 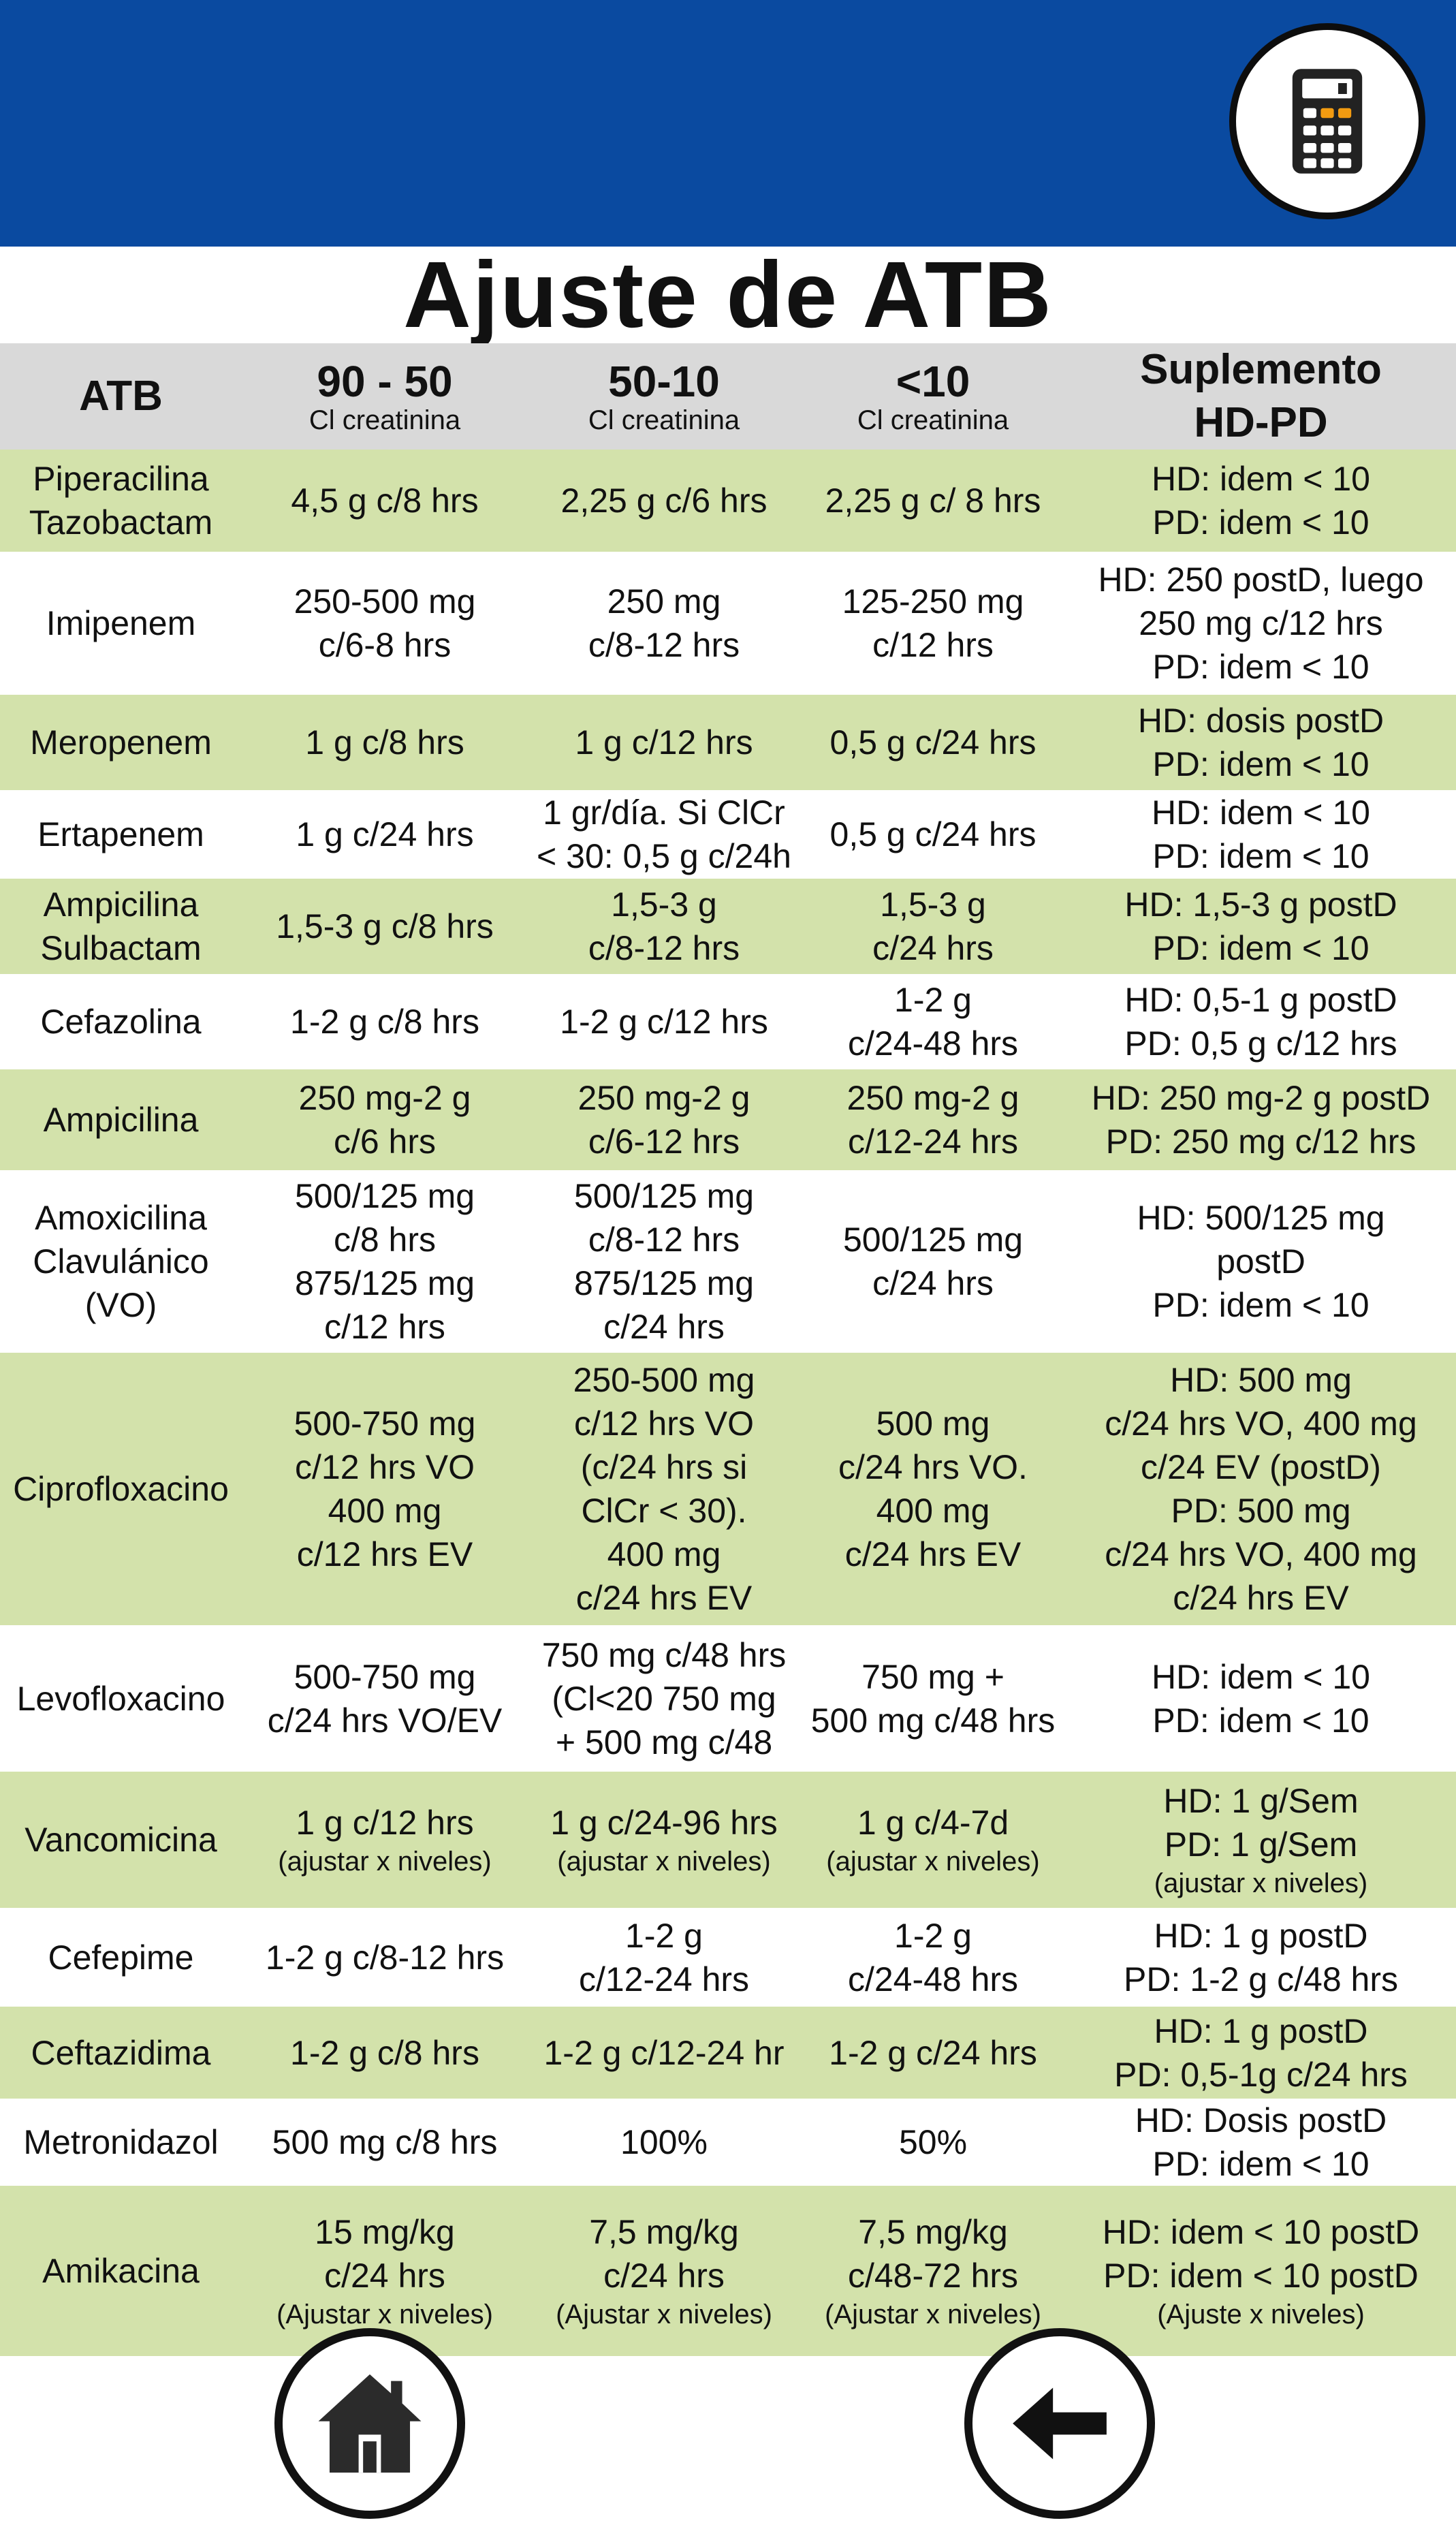 What do you see at coordinates (1260, 721) in the screenshot?
I see `cell-line: HD: dosis postD` at bounding box center [1260, 721].